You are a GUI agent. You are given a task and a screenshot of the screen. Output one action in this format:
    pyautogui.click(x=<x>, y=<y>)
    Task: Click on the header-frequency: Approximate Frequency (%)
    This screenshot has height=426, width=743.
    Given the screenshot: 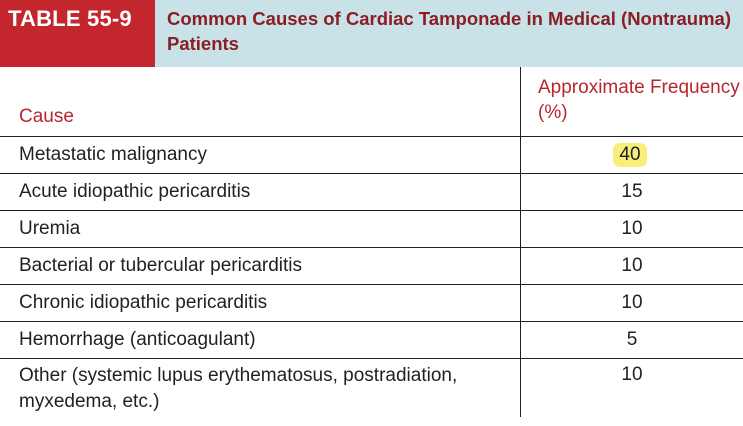 What is the action you would take?
    pyautogui.click(x=639, y=100)
    